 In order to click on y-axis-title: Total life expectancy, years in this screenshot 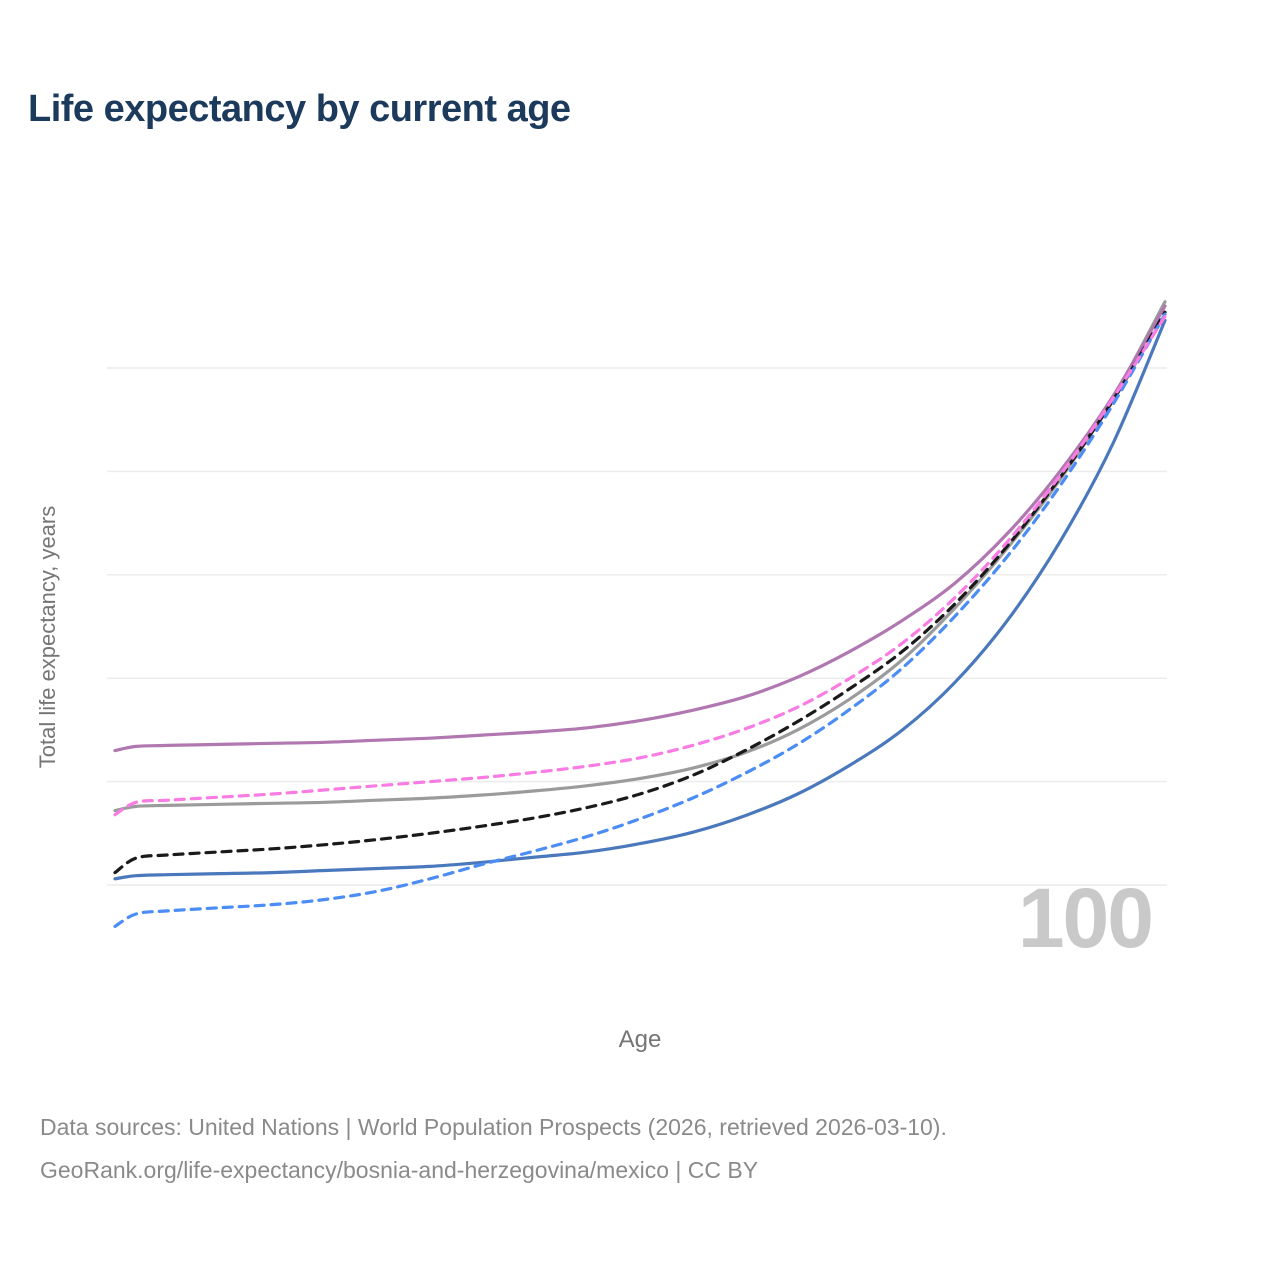, I will do `click(47, 637)`.